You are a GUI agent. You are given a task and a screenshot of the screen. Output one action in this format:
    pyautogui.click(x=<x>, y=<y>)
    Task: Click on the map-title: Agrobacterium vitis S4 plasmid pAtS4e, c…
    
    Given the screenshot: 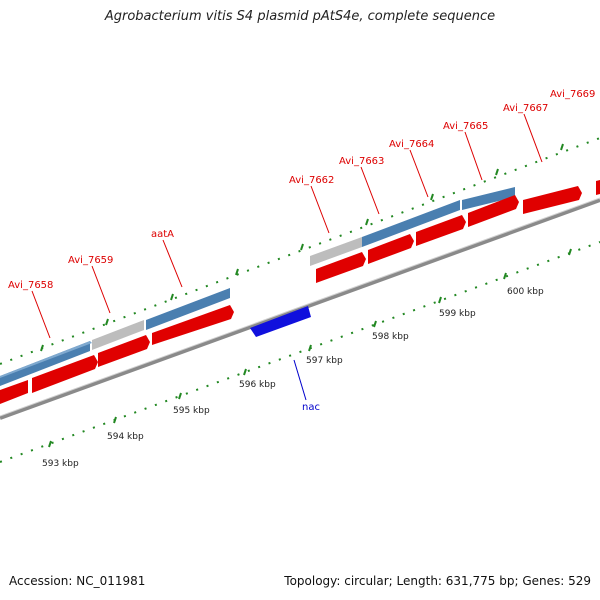 What is the action you would take?
    pyautogui.click(x=300, y=16)
    